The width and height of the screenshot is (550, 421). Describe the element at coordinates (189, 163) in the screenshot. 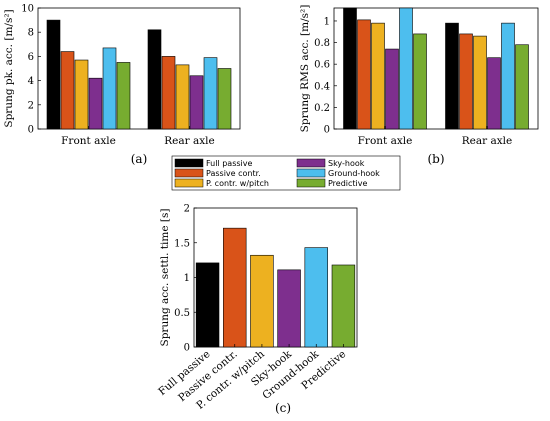

I see `legend-swatch-full_passive` at that location.